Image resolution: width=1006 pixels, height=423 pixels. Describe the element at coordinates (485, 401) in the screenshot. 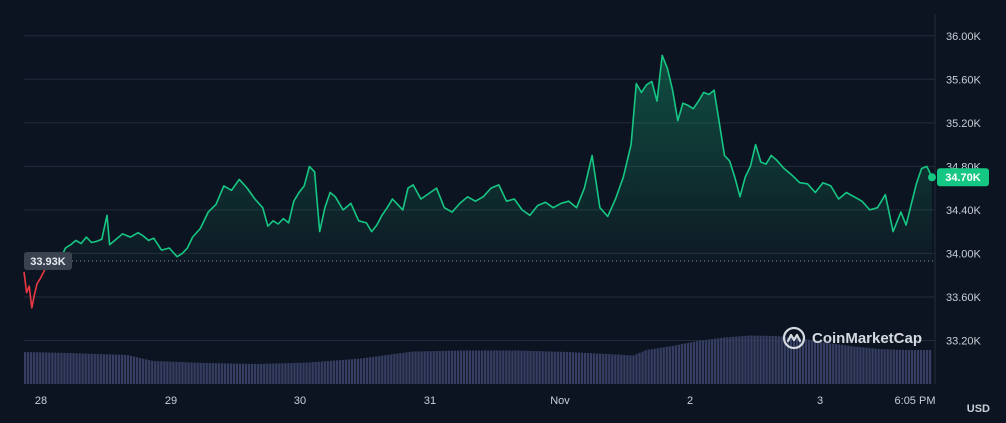

I see `x-axis: 28 29 30 31 Nov 2 3 6:05 PM` at that location.